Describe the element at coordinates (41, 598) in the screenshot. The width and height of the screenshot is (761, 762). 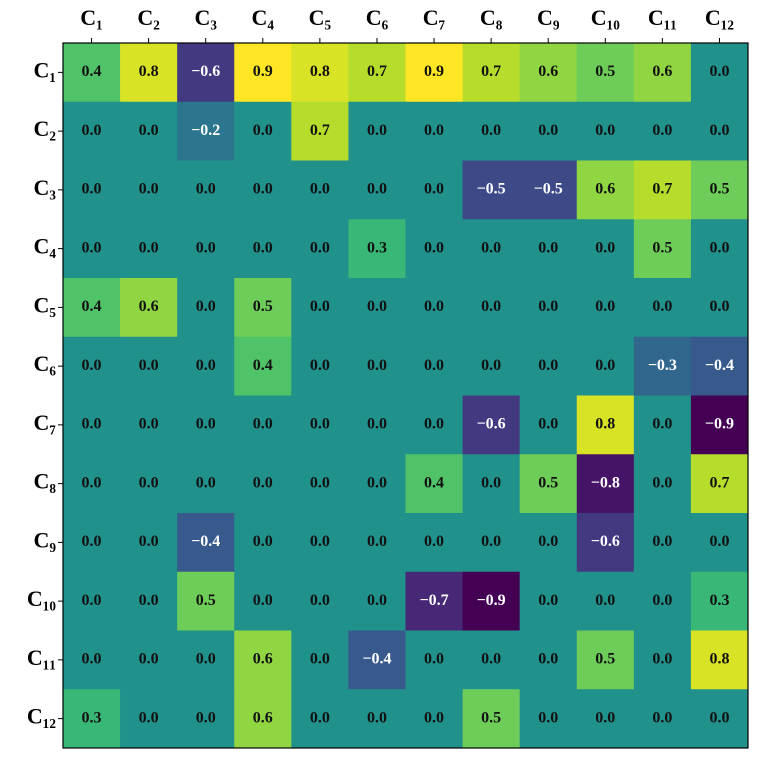
I see `y-tick-label: C₁₀` at that location.